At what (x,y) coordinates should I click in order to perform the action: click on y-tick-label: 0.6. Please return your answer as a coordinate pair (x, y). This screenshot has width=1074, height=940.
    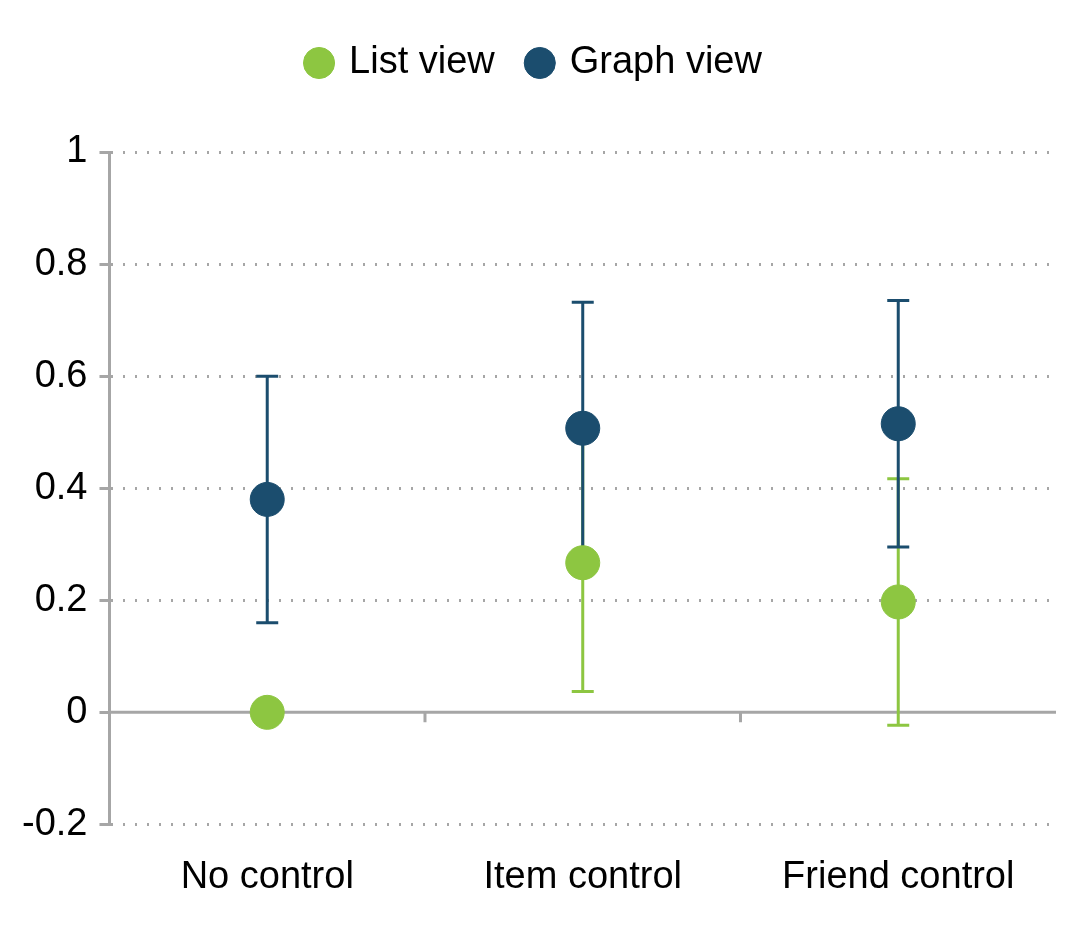
    Looking at the image, I should click on (61, 373).